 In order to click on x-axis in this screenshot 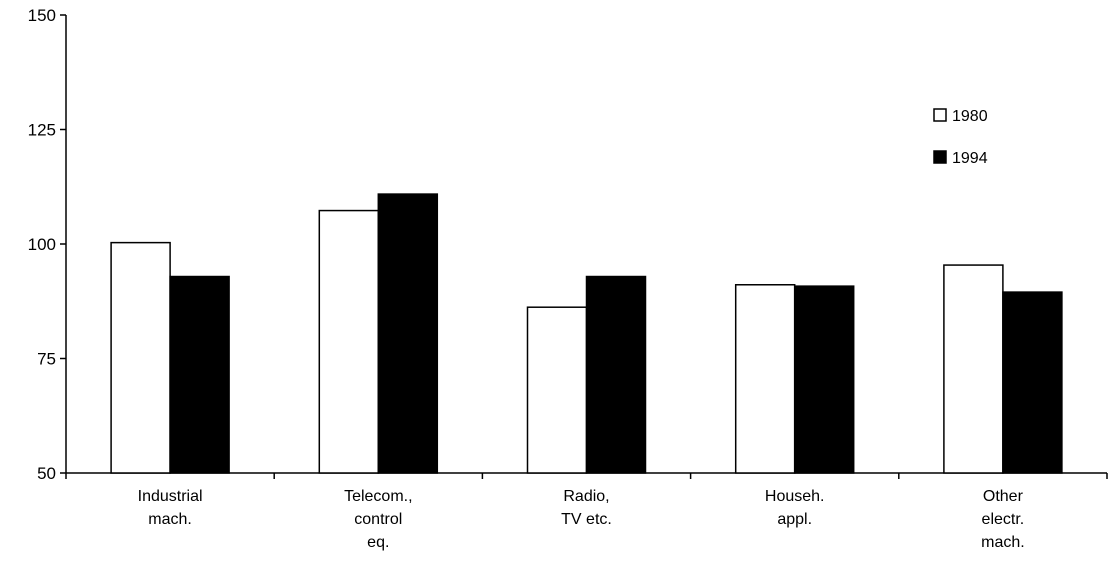, I will do `click(586, 475)`.